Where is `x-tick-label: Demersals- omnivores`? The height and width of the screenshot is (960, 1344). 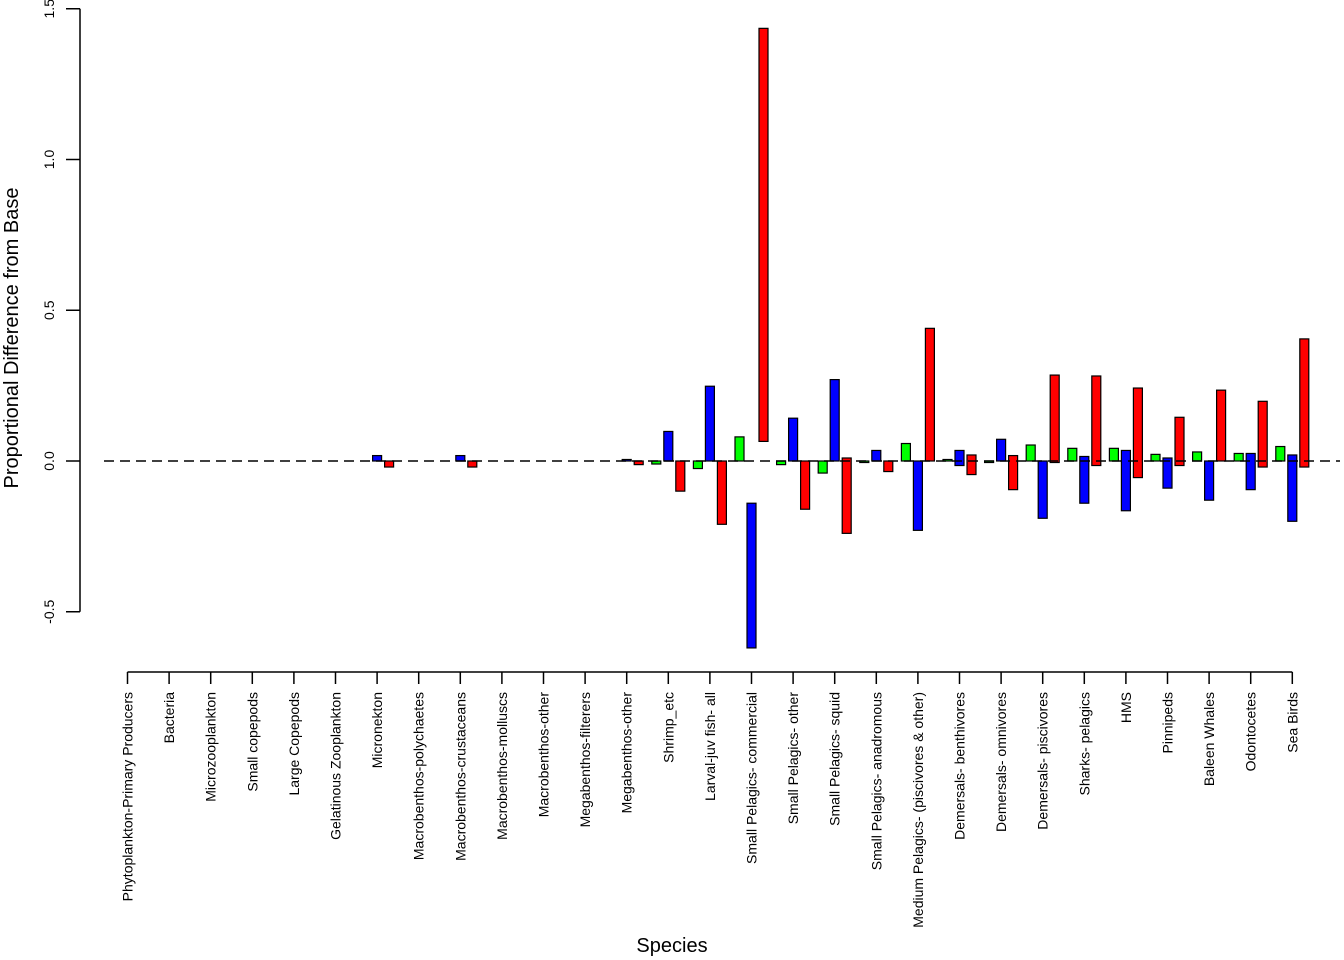
x-tick-label: Demersals- omnivores is located at coordinates (1001, 762).